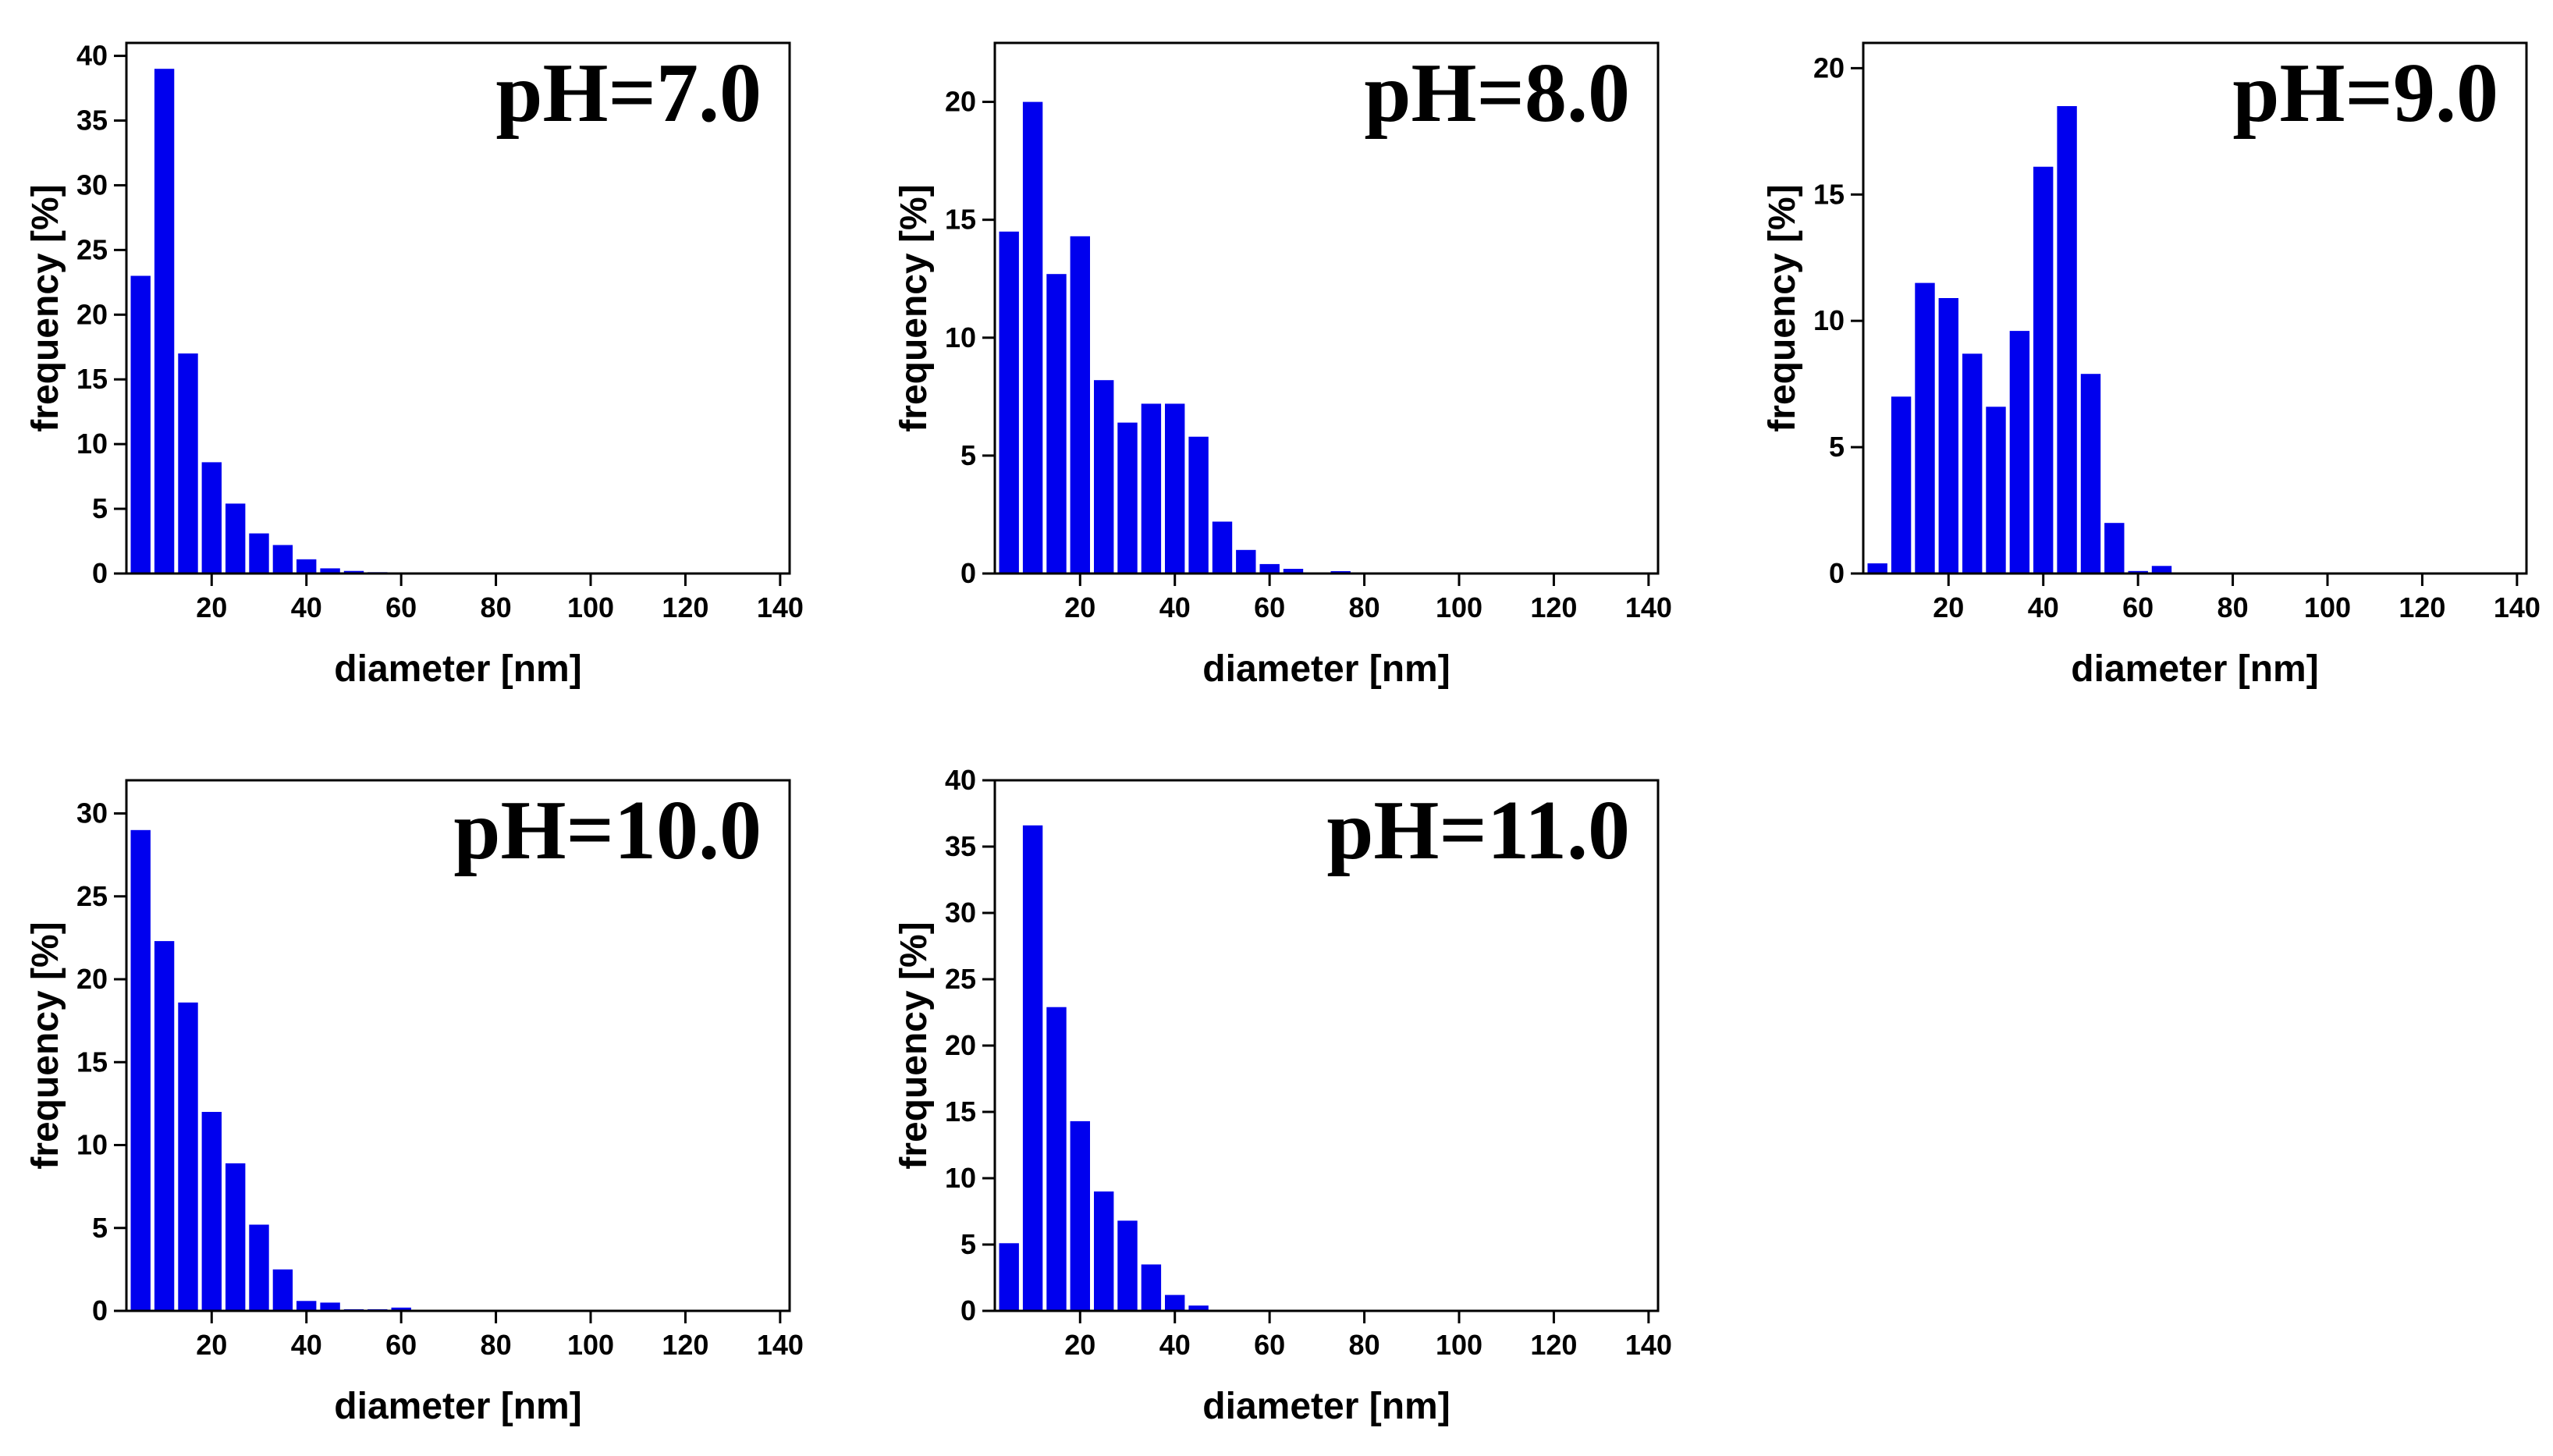 The height and width of the screenshot is (1456, 2553). Describe the element at coordinates (1497, 94) in the screenshot. I see `panel-title: pH=8.0` at that location.